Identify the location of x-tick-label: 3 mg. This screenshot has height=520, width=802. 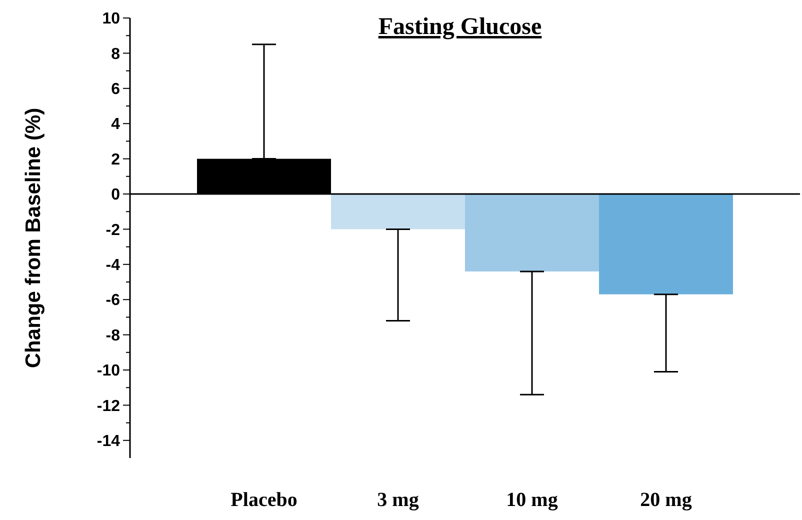
(398, 500).